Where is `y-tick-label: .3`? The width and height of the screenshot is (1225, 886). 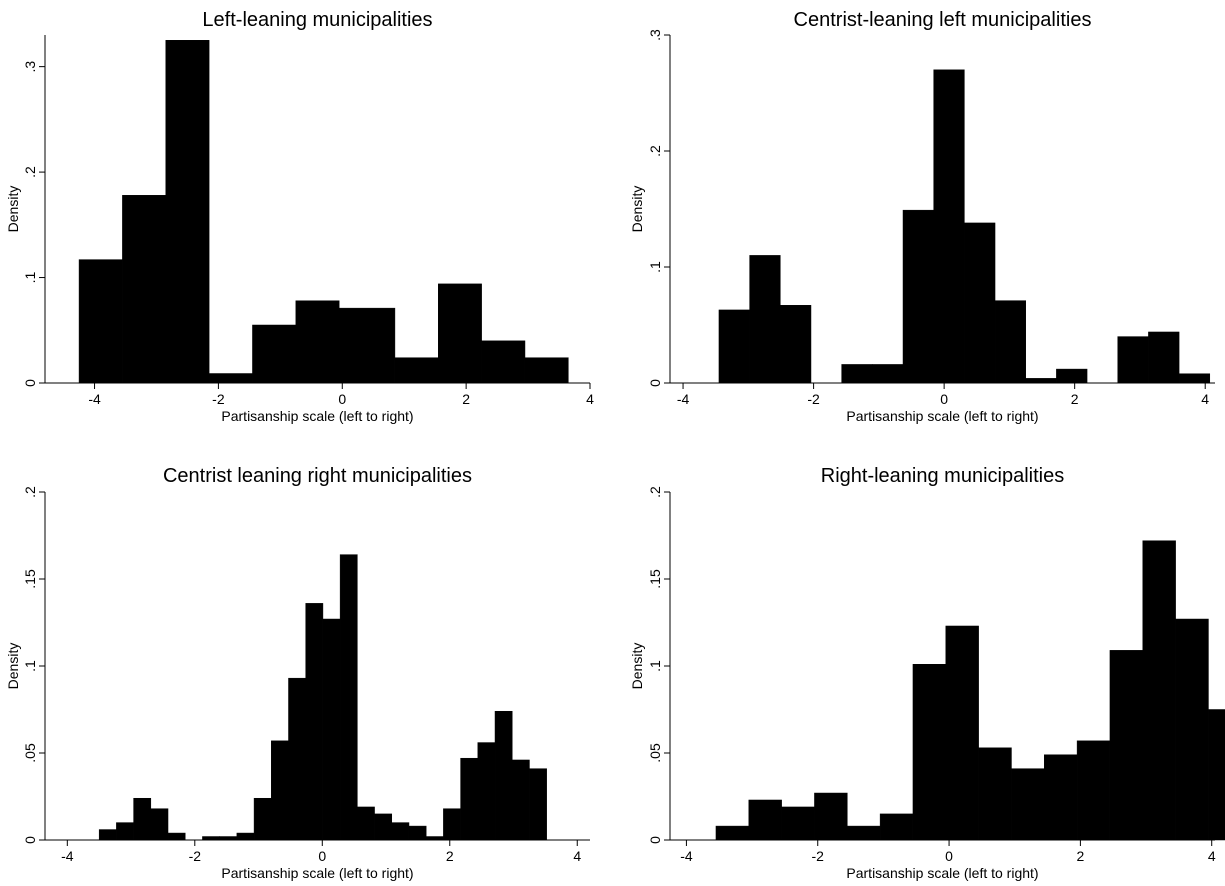
y-tick-label: .3 is located at coordinates (655, 35).